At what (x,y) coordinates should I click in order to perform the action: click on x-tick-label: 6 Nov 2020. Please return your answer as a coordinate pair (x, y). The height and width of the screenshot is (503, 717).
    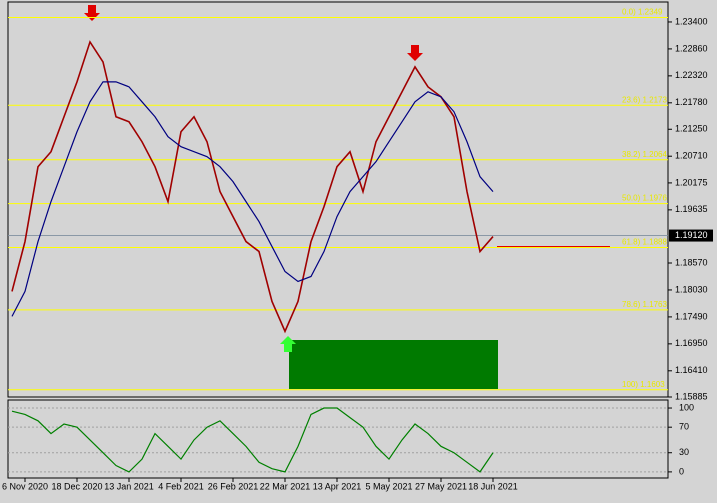
    Looking at the image, I should click on (25, 486).